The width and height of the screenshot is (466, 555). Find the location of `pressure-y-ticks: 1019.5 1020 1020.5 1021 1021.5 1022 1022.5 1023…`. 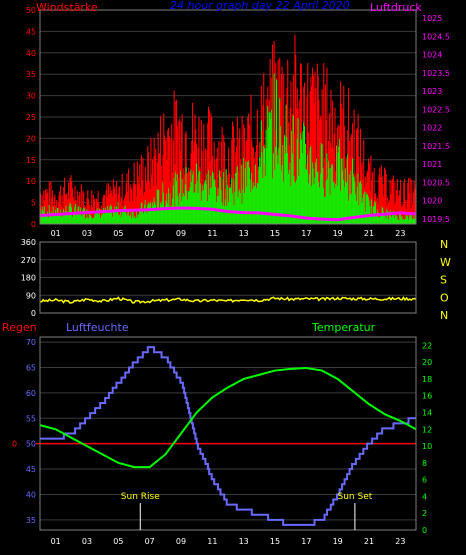

pressure-y-ticks: 1019.5 1020 1020.5 1021 1021.5 1022 1022.5 1023… is located at coordinates (436, 119).